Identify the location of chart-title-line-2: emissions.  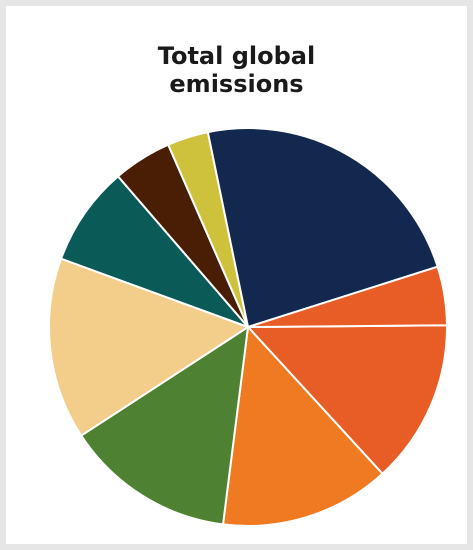
(236, 84).